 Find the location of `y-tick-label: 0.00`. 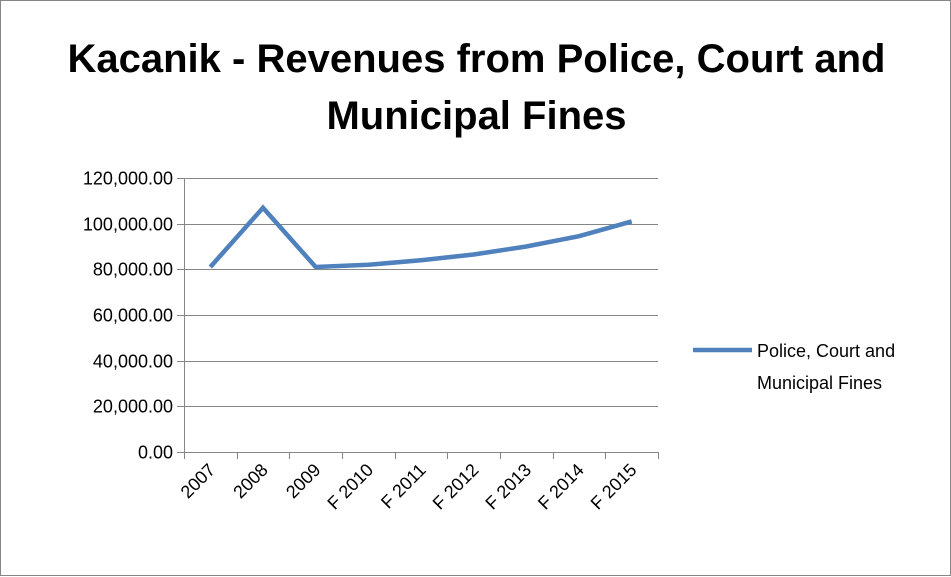

y-tick-label: 0.00 is located at coordinates (155, 453).